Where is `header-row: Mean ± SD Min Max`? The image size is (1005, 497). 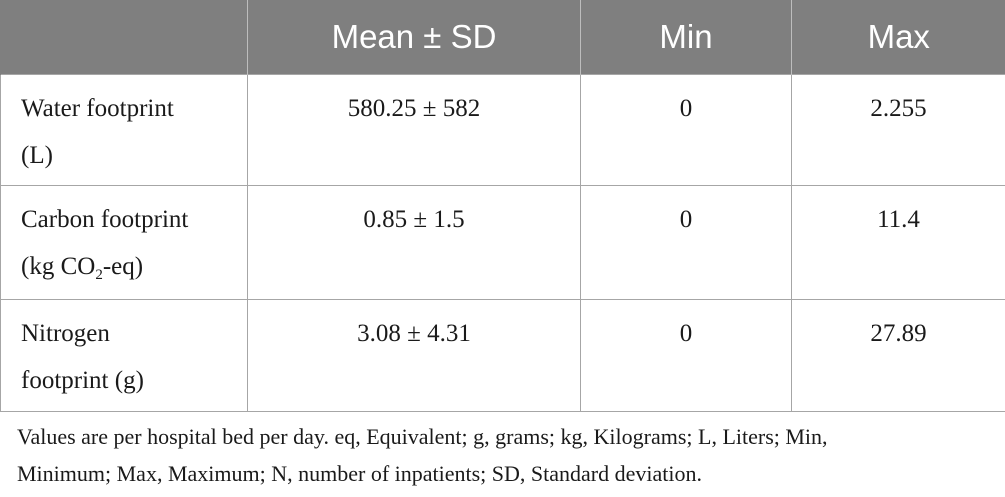
header-row: Mean ± SD Min Max is located at coordinates (502, 37).